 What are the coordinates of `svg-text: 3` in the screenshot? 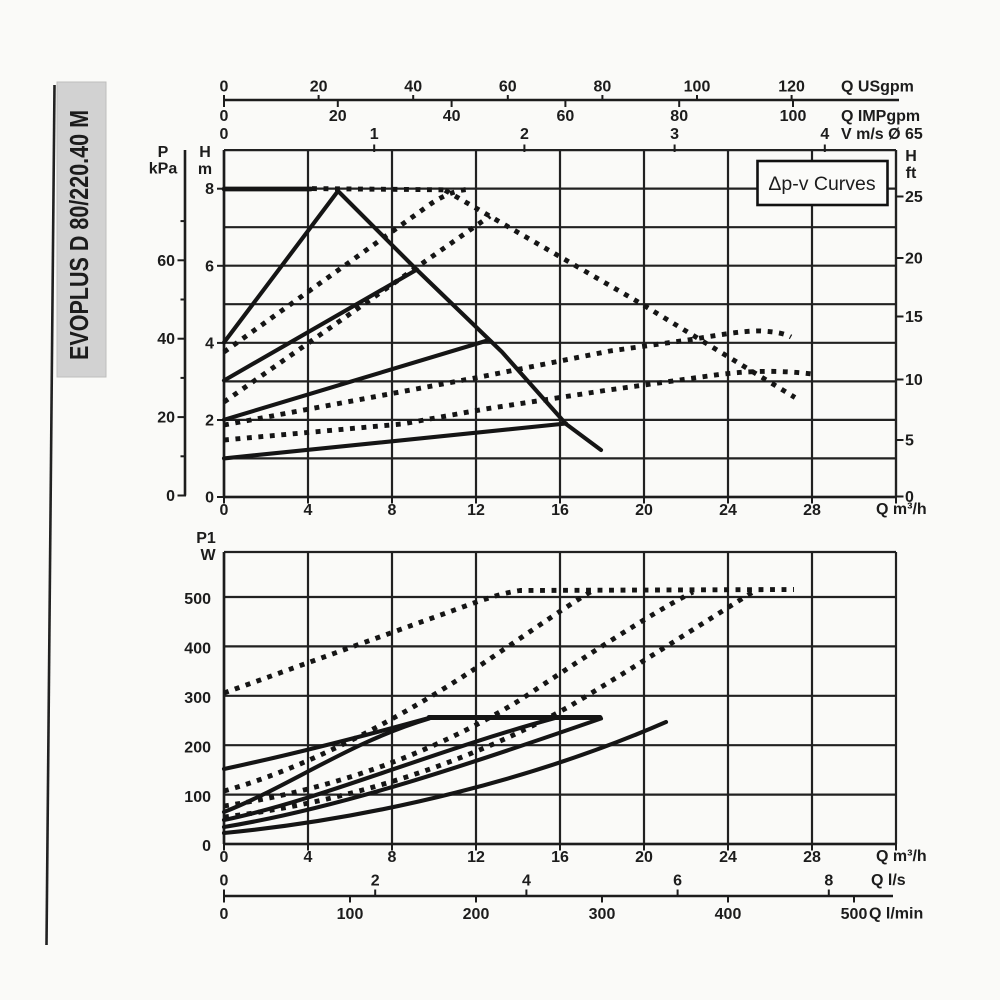 It's located at (674, 134).